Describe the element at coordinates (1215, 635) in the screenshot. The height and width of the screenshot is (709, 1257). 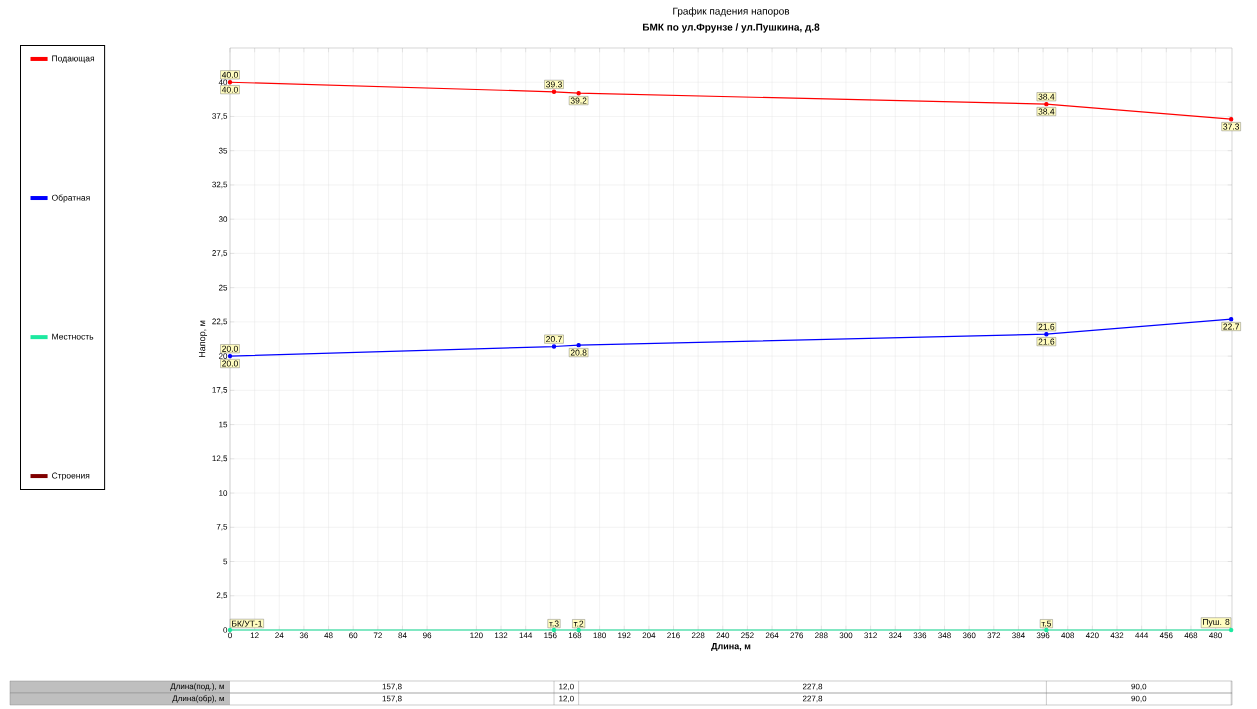
I see `x-tick-label: 480` at that location.